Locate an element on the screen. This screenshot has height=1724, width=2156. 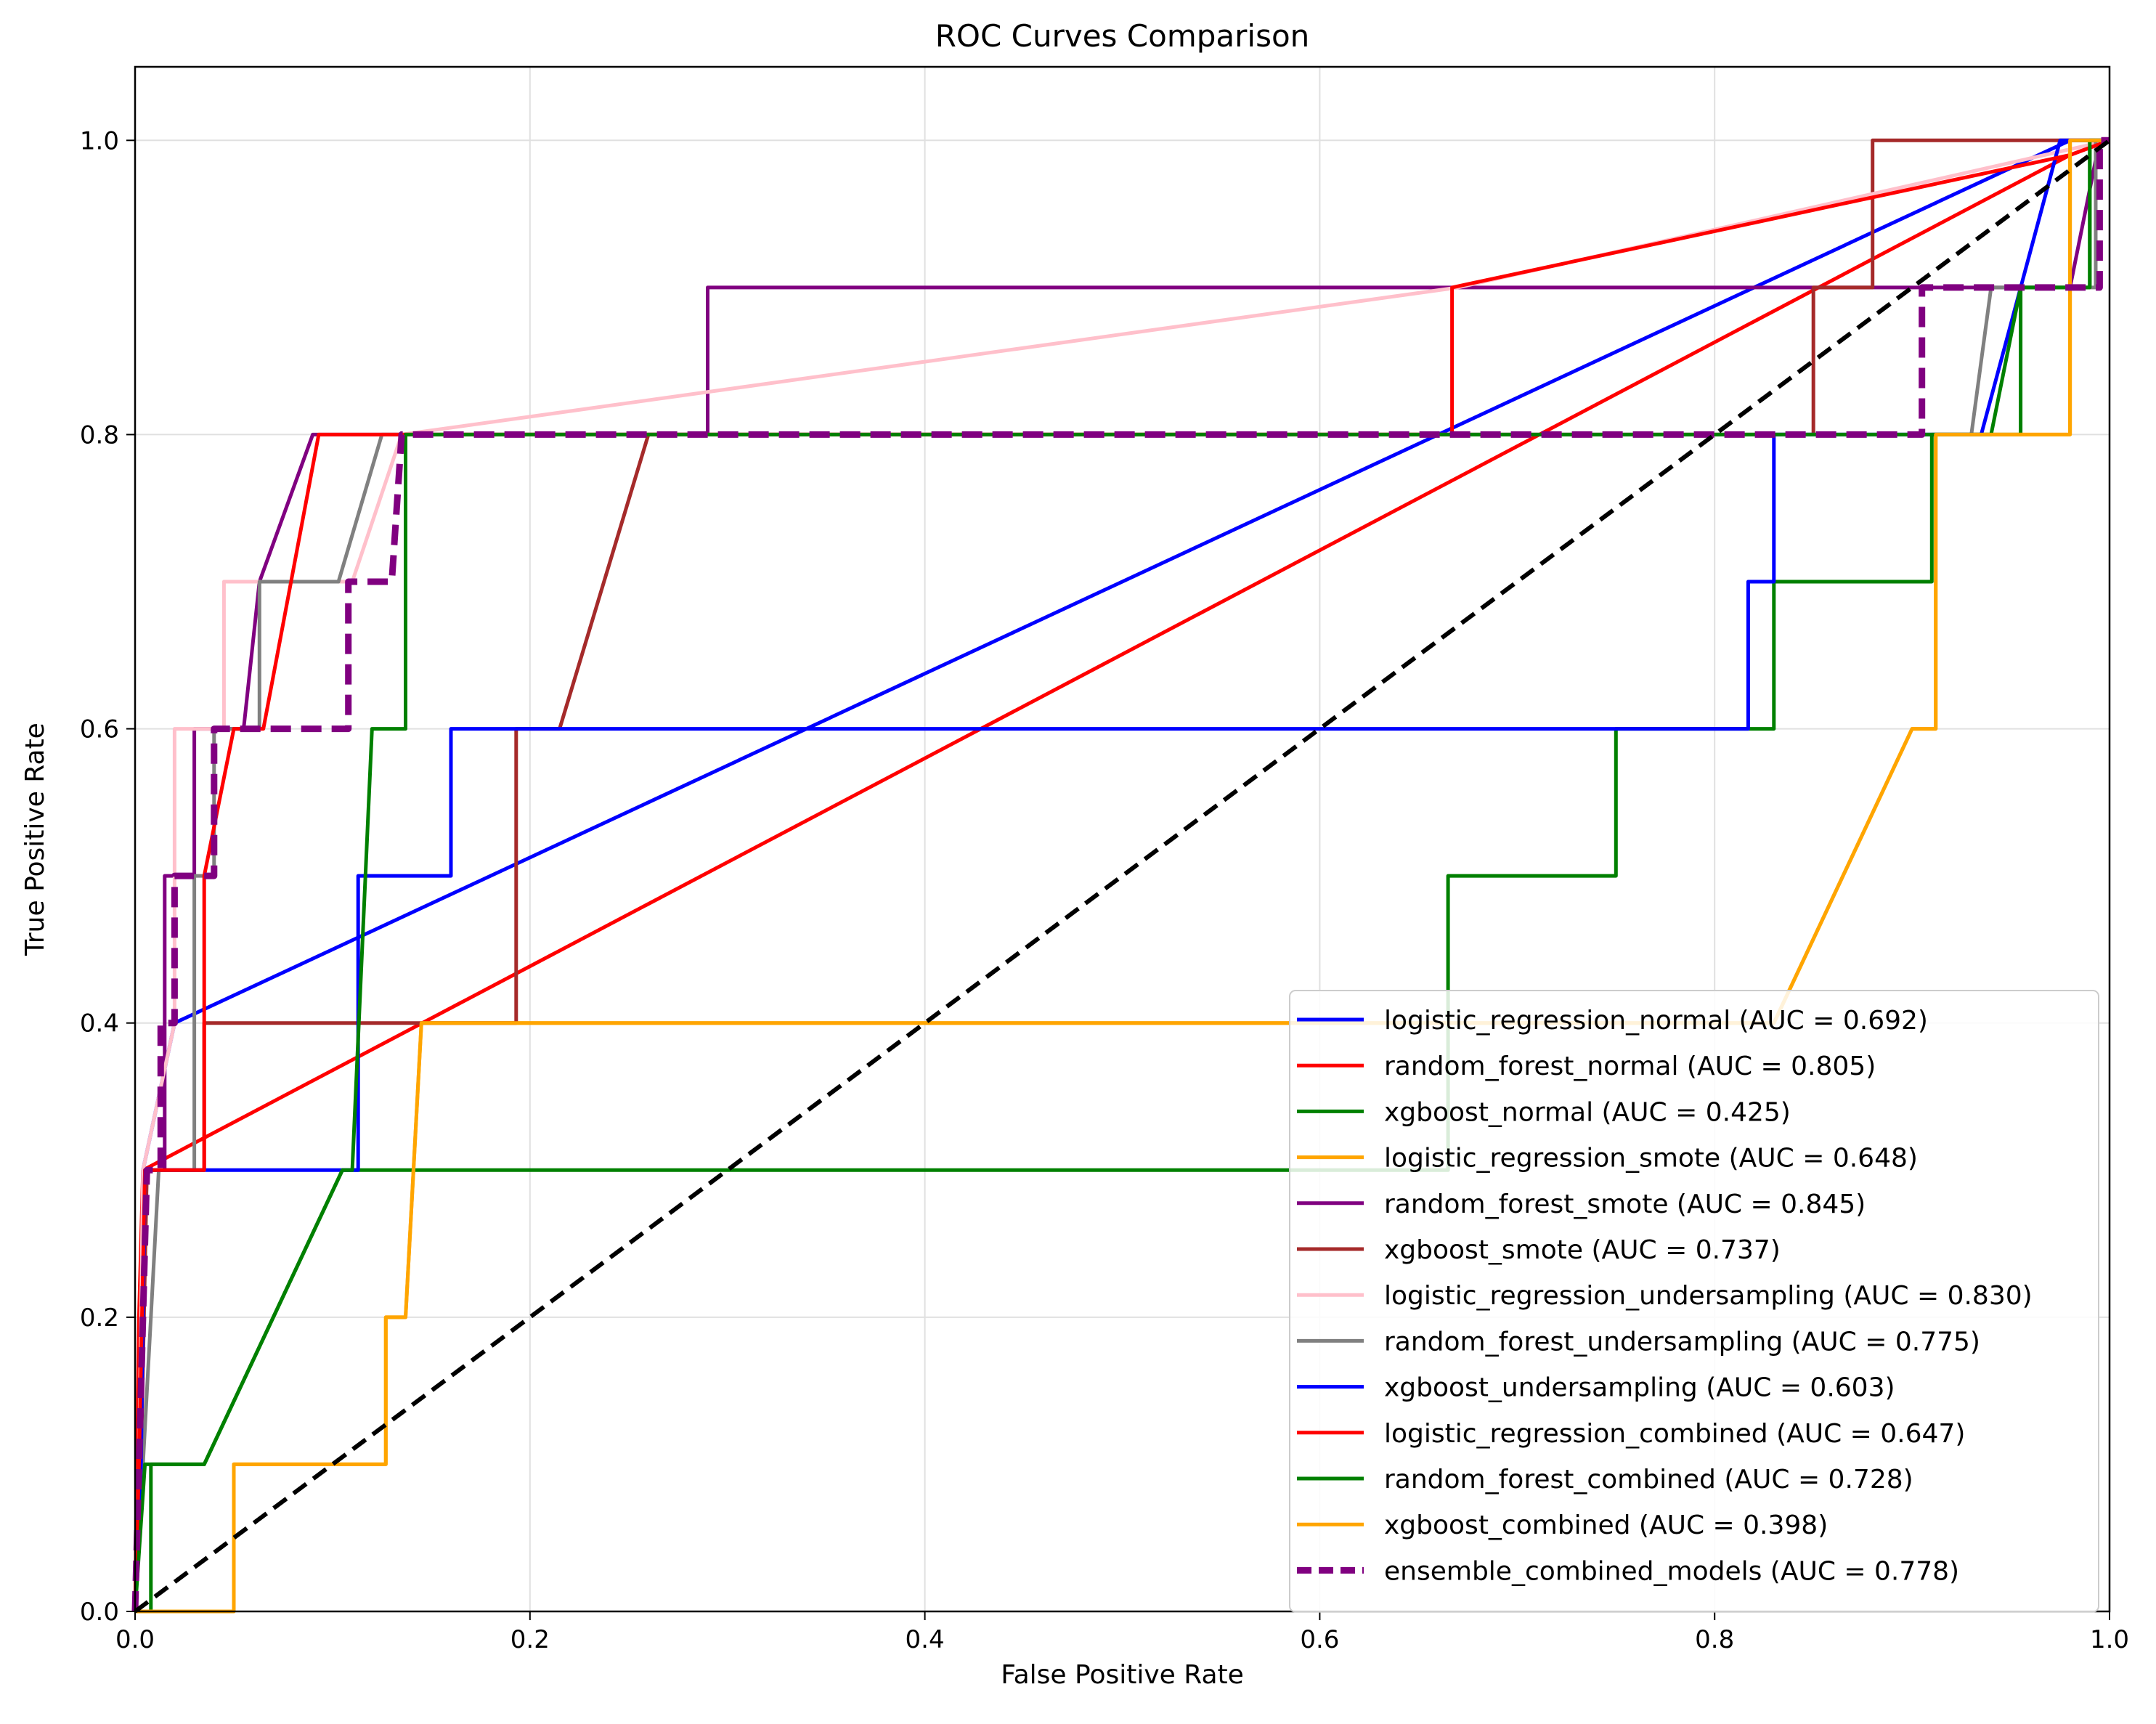
chart-title: ROC Curves Comparison is located at coordinates (1122, 36).